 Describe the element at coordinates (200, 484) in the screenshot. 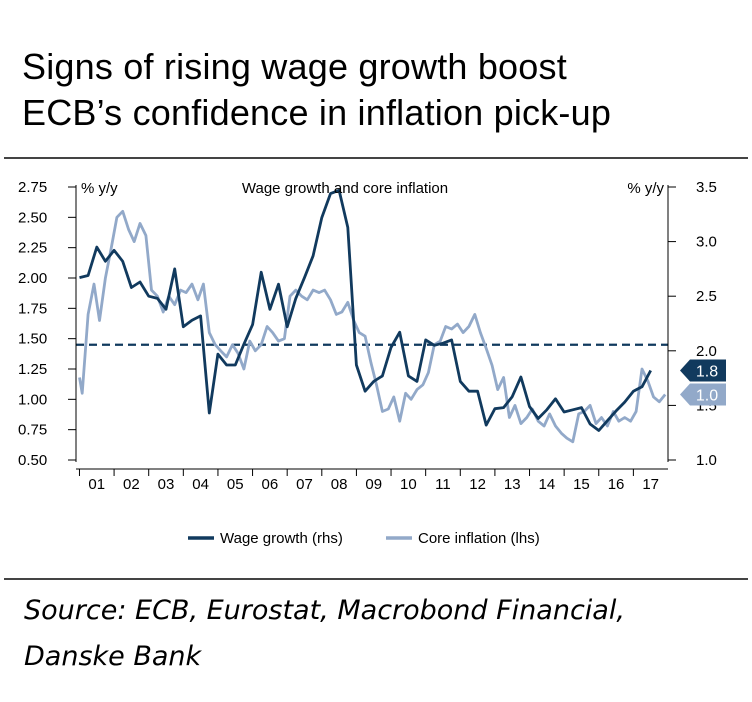

I see `x-tick-label: 04` at that location.